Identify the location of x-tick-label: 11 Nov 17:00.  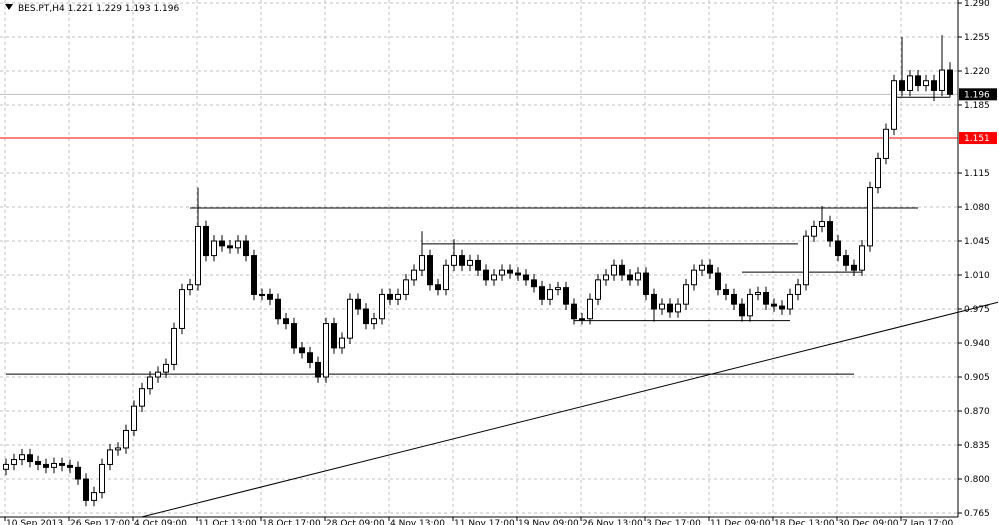
(484, 522).